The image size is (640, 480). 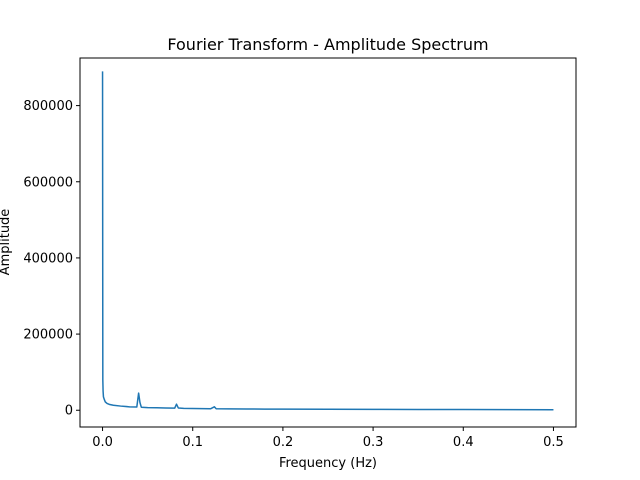 What do you see at coordinates (6, 242) in the screenshot?
I see `y-axis-label: Amplitude` at bounding box center [6, 242].